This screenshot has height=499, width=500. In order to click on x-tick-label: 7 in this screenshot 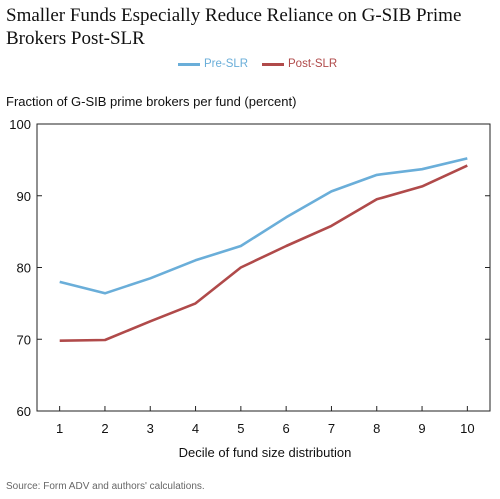, I will do `click(331, 428)`.